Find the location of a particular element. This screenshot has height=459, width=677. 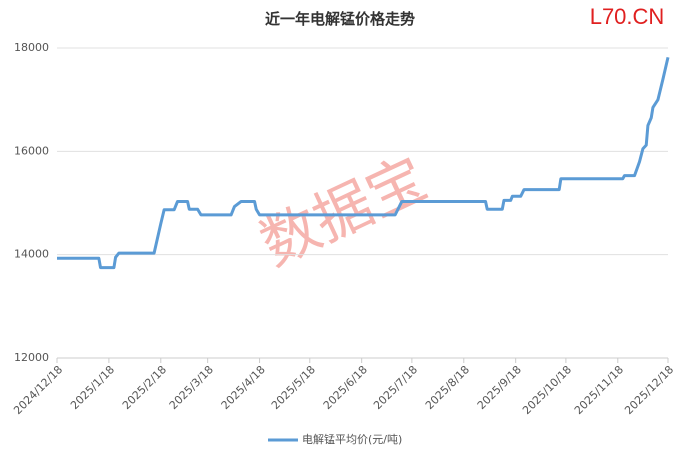

x-tick-label: 2025/12/18 is located at coordinates (649, 390).